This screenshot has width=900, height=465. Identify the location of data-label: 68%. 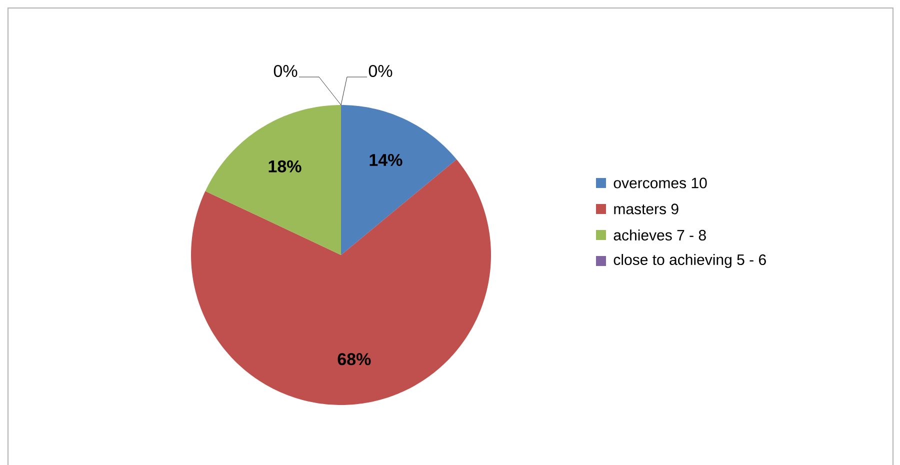
(354, 358).